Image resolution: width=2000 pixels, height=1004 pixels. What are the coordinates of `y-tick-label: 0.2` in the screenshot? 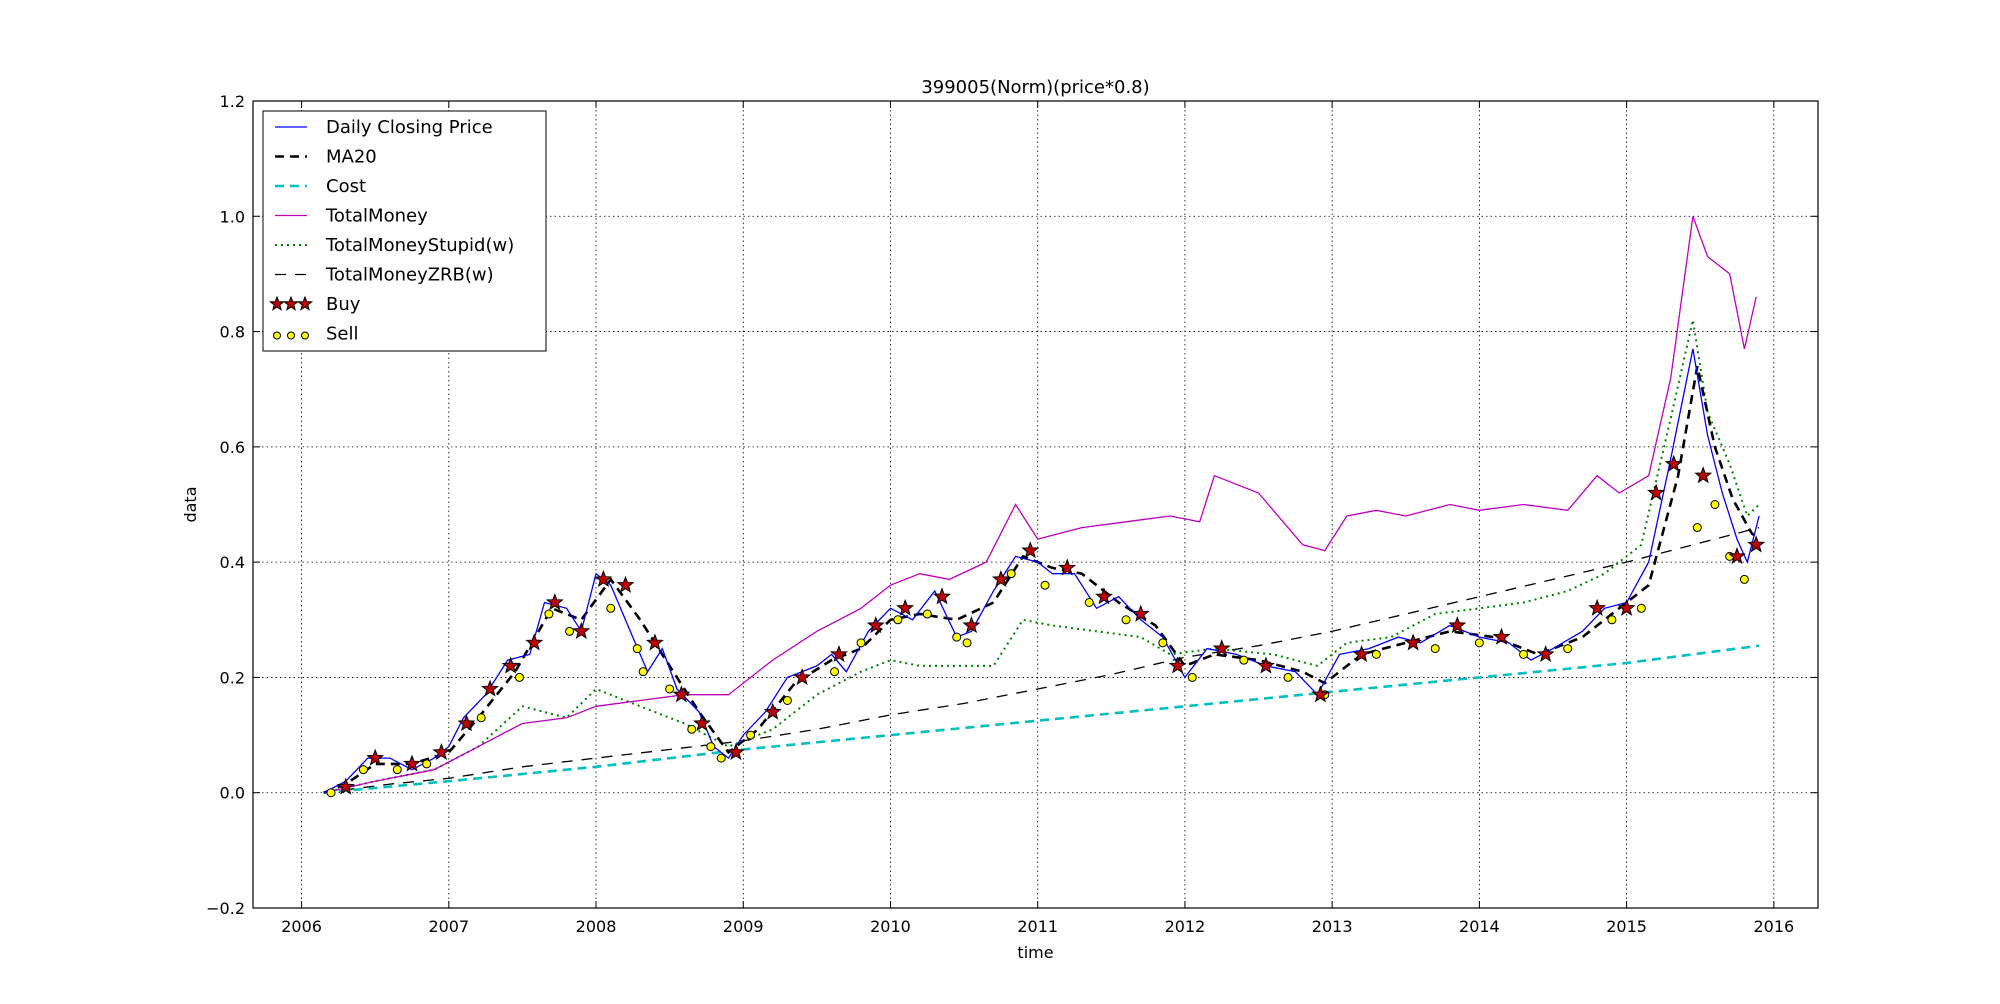 It's located at (232, 677).